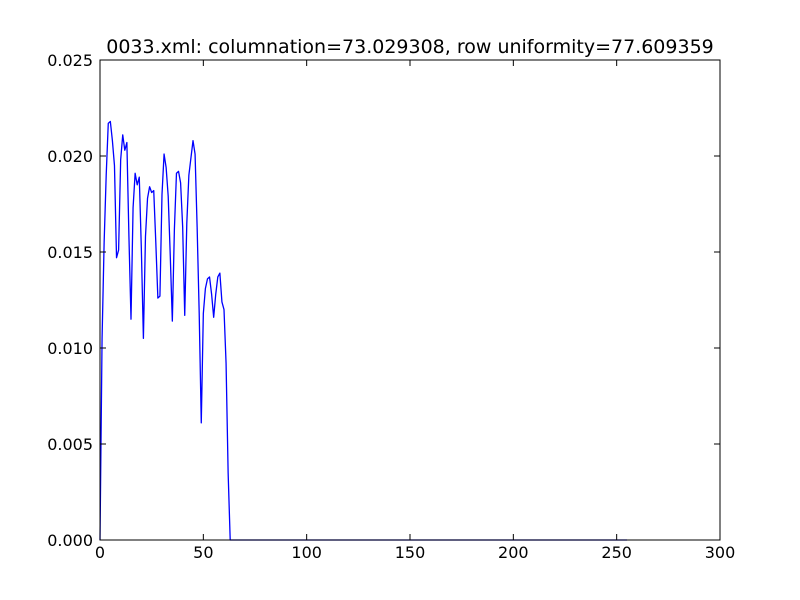 Image resolution: width=800 pixels, height=600 pixels. I want to click on x-tick-label: 150, so click(410, 552).